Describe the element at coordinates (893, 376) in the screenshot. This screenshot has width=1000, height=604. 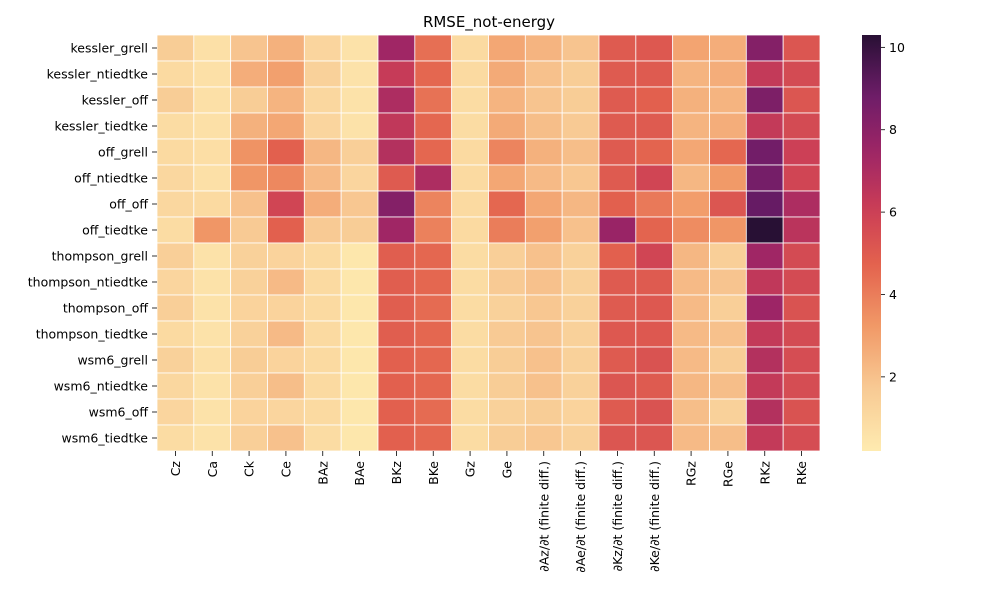
I see `colorbar-tick-label: 2` at that location.